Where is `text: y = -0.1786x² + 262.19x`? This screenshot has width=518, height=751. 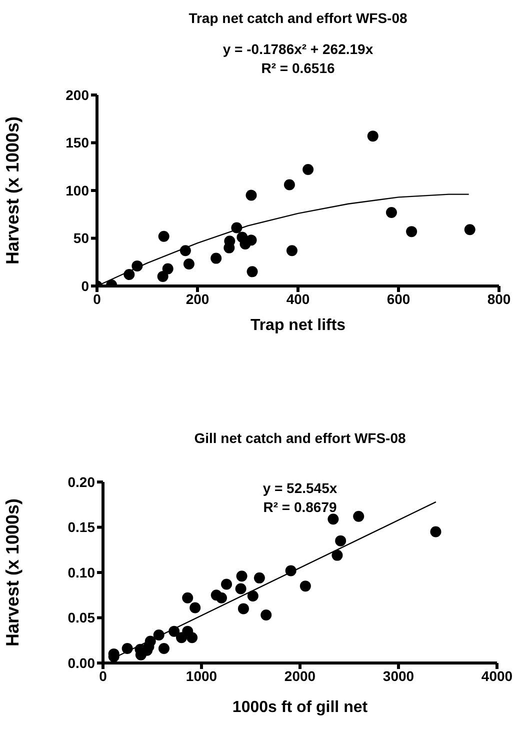
text: y = -0.1786x² + 262.19x is located at coordinates (298, 49).